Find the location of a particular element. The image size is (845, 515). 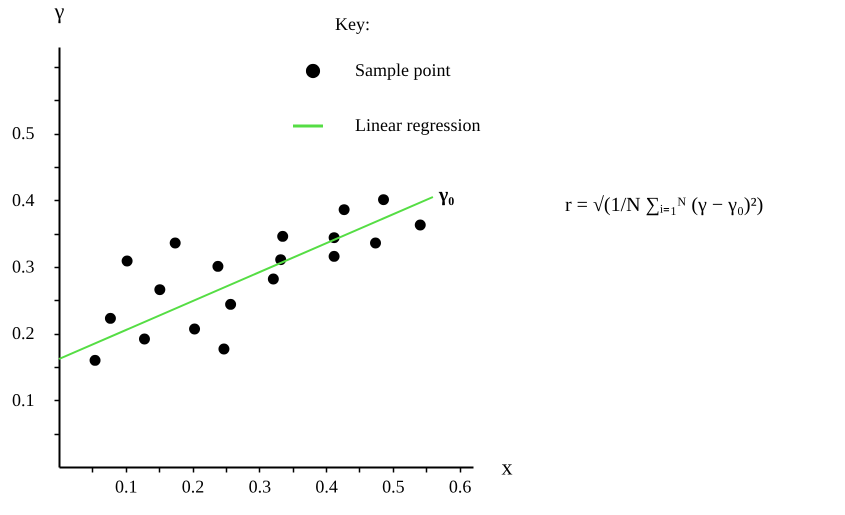

x-axis-title: x is located at coordinates (507, 467).